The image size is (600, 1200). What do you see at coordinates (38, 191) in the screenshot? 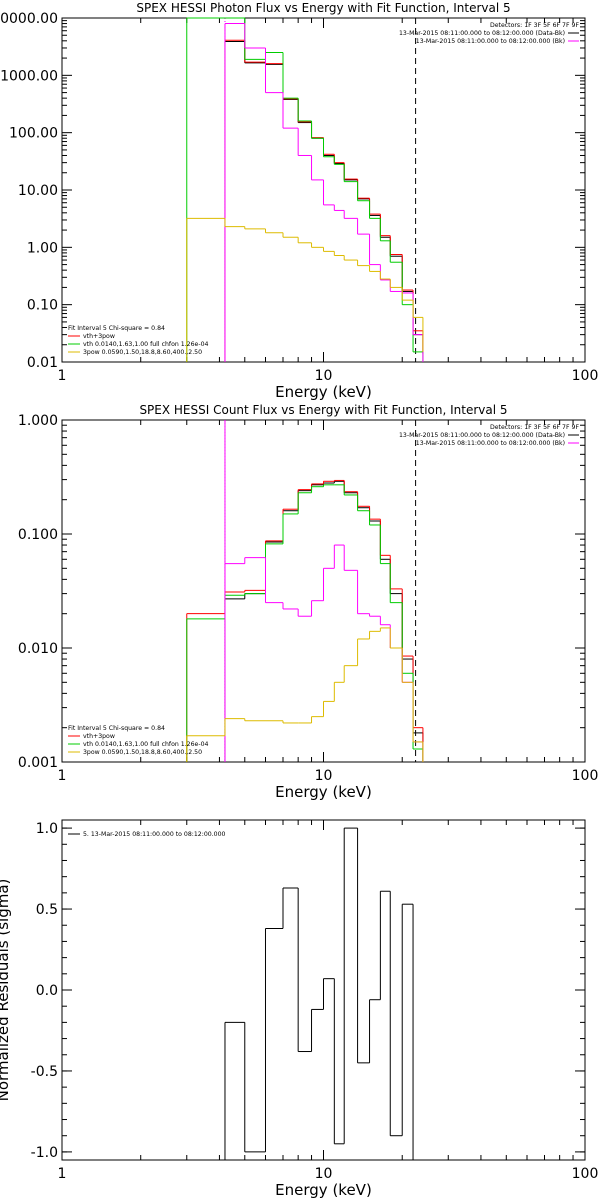
I see `y-tick-label: 10.00` at bounding box center [38, 191].